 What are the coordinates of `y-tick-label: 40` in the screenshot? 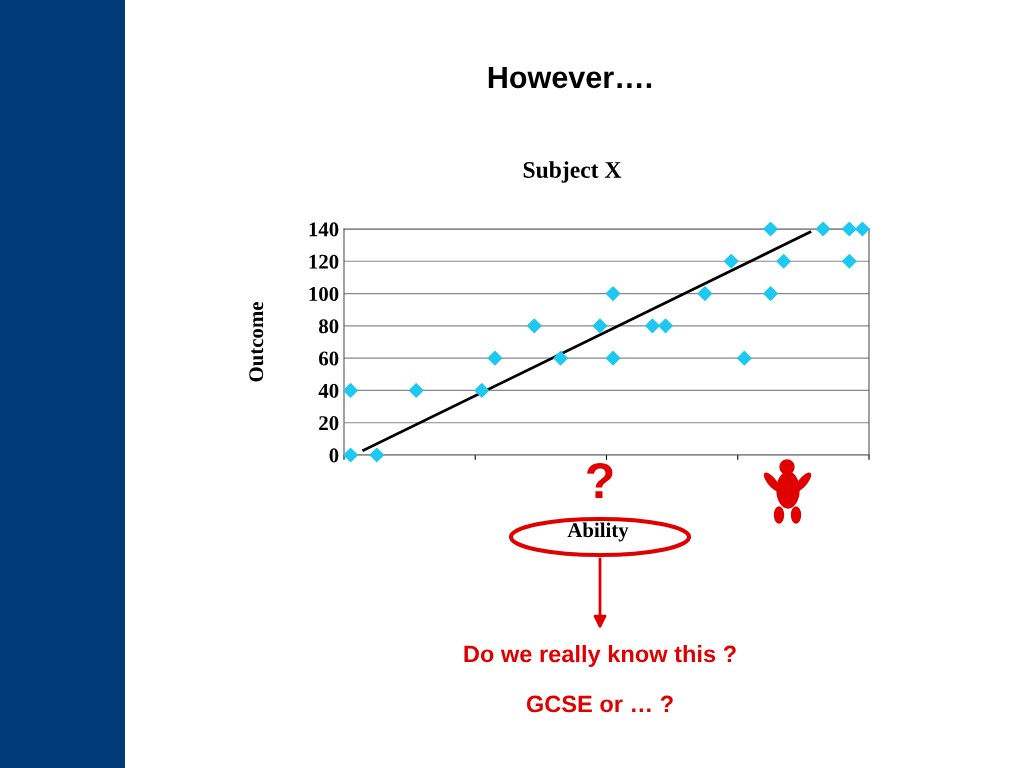 It's located at (328, 390).